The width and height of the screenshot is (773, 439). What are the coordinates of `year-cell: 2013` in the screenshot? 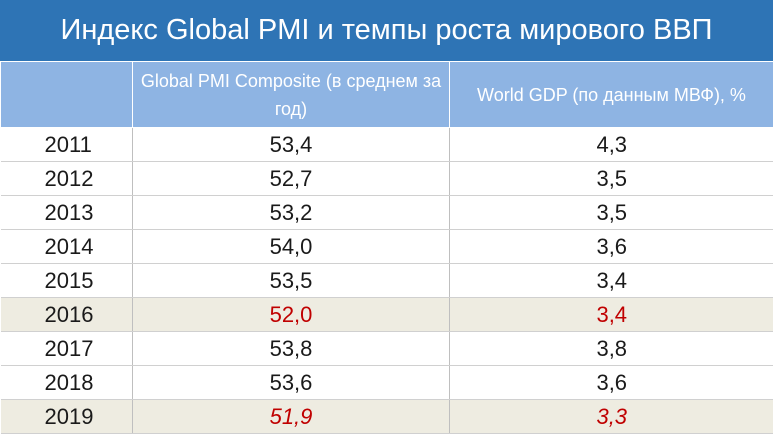 It's located at (66, 212).